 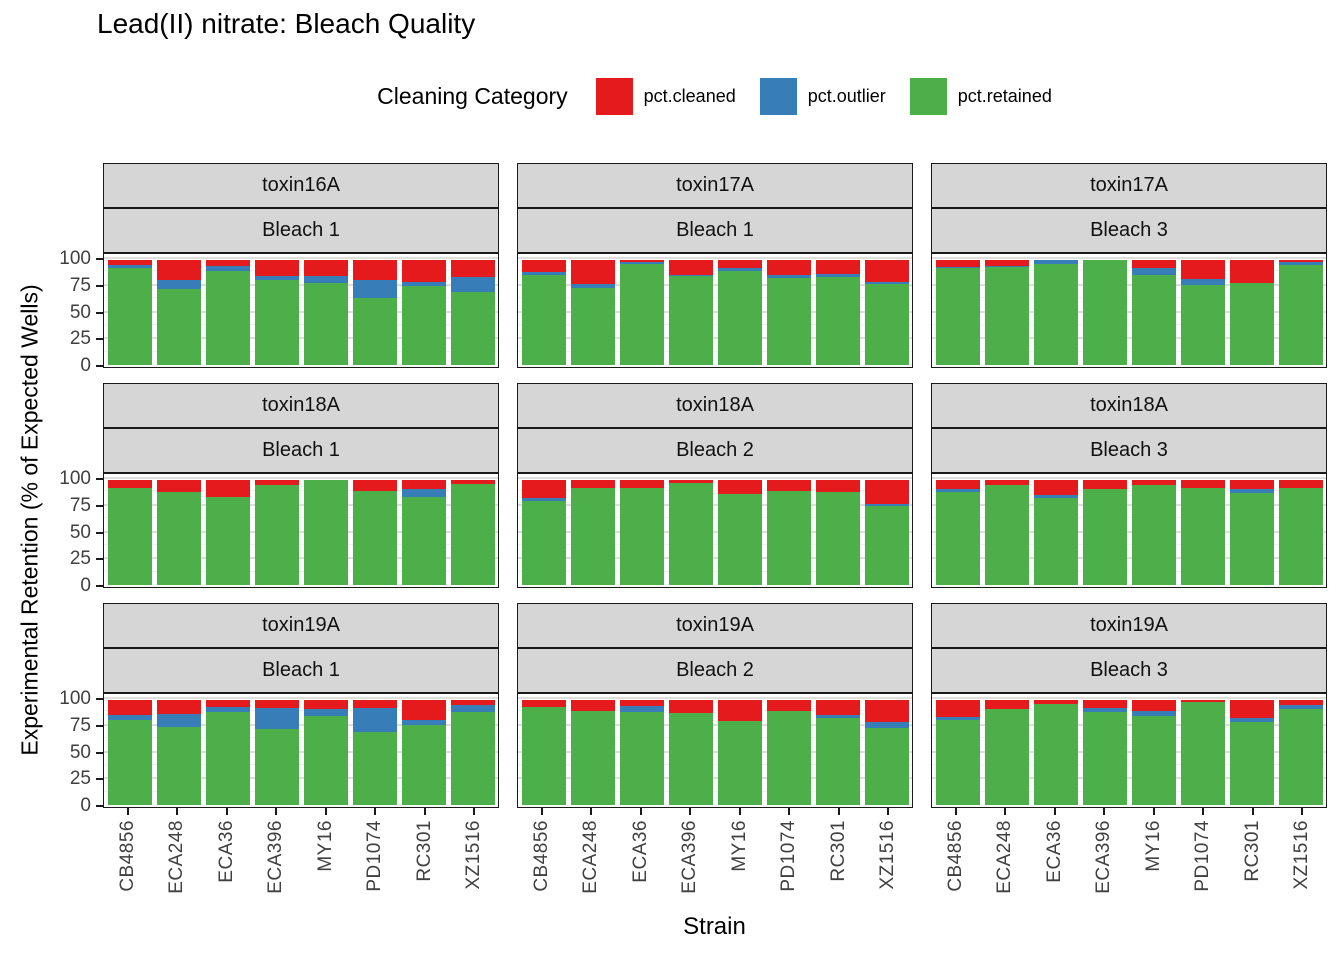 I want to click on x-tick-label: PD1074, so click(x=375, y=856).